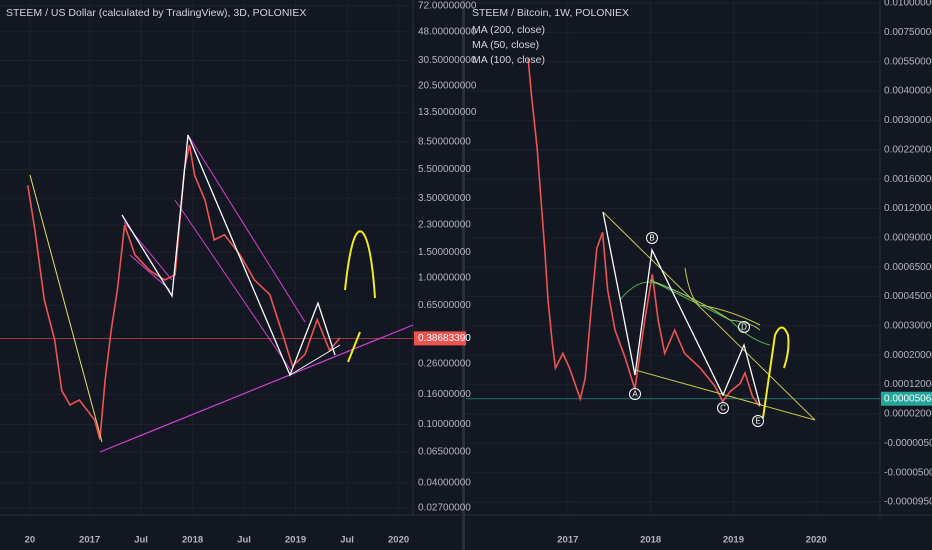 The height and width of the screenshot is (550, 932). What do you see at coordinates (908, 91) in the screenshot?
I see `y-tick-label: 0.00400000` at bounding box center [908, 91].